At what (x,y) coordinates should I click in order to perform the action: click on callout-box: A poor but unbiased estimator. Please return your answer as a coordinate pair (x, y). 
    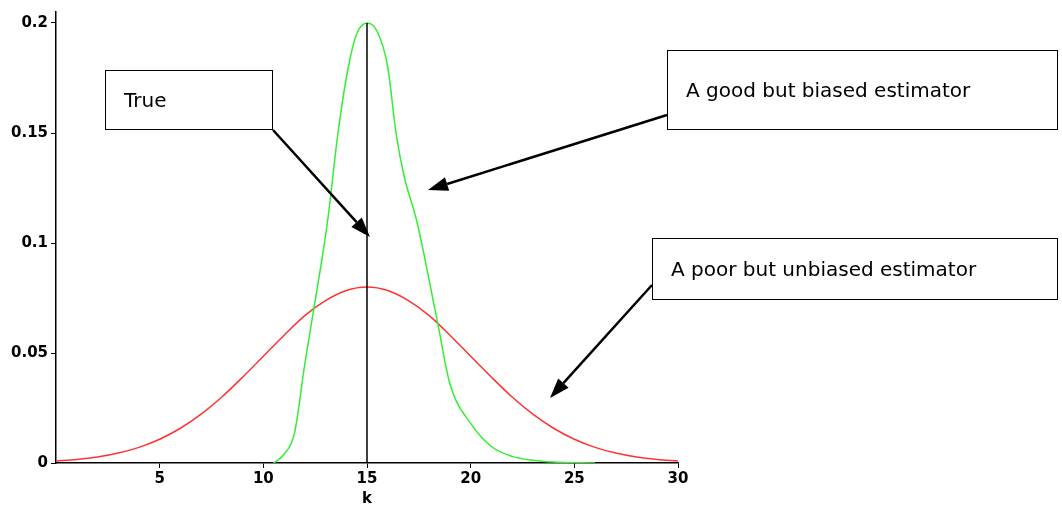
    Looking at the image, I should click on (855, 269).